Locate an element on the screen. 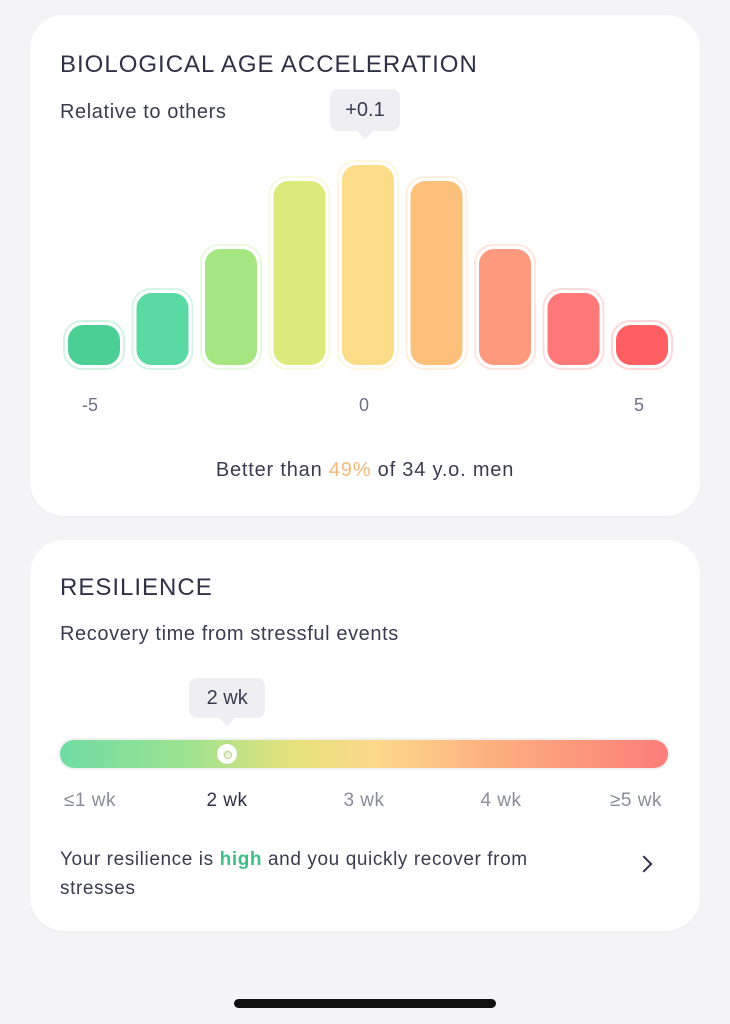  bio-age-percentile-text: Better than 49% of 34 y.o. men is located at coordinates (365, 470).